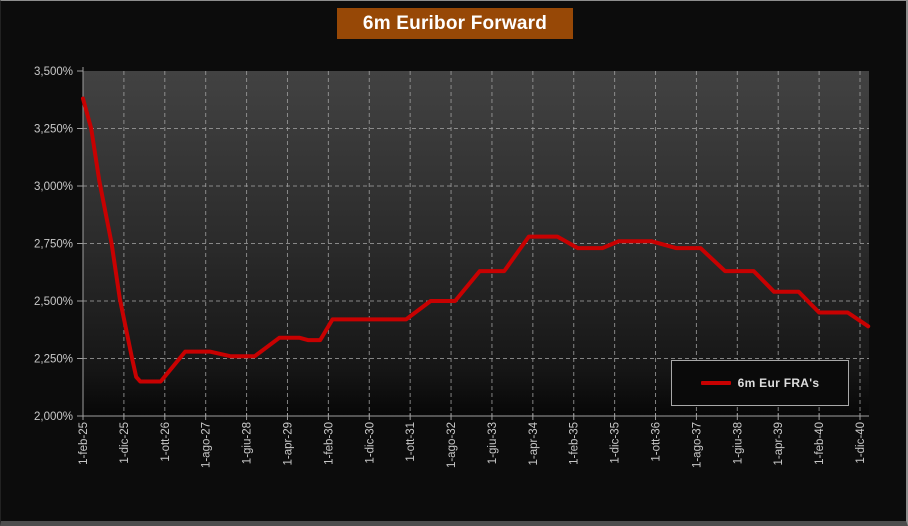 Image resolution: width=908 pixels, height=526 pixels. I want to click on x-axis-label: 1-giu-33, so click(493, 443).